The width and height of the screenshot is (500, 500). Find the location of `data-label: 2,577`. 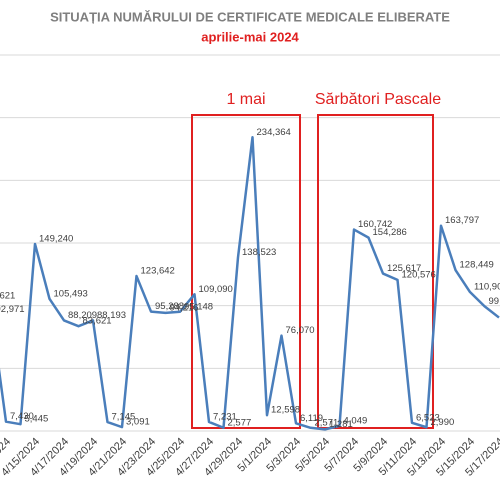

data-label: 2,577 is located at coordinates (240, 422).